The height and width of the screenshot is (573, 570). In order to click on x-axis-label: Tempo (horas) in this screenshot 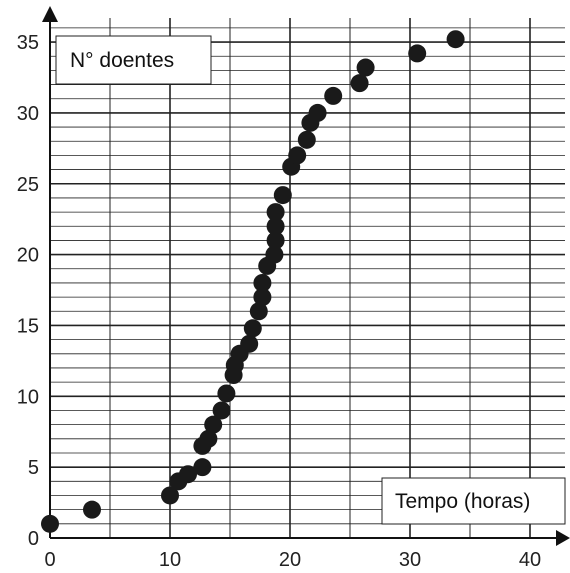, I will do `click(462, 501)`.